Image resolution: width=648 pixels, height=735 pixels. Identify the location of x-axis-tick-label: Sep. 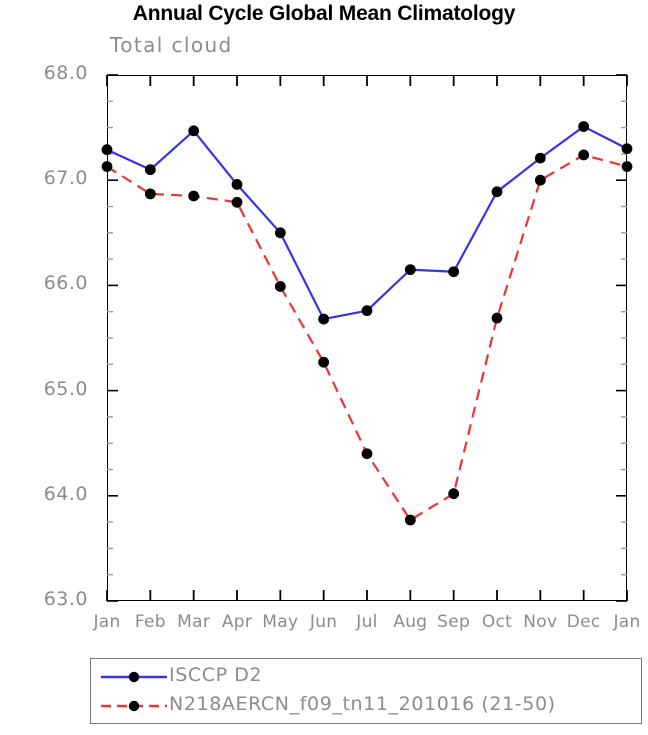
(454, 622).